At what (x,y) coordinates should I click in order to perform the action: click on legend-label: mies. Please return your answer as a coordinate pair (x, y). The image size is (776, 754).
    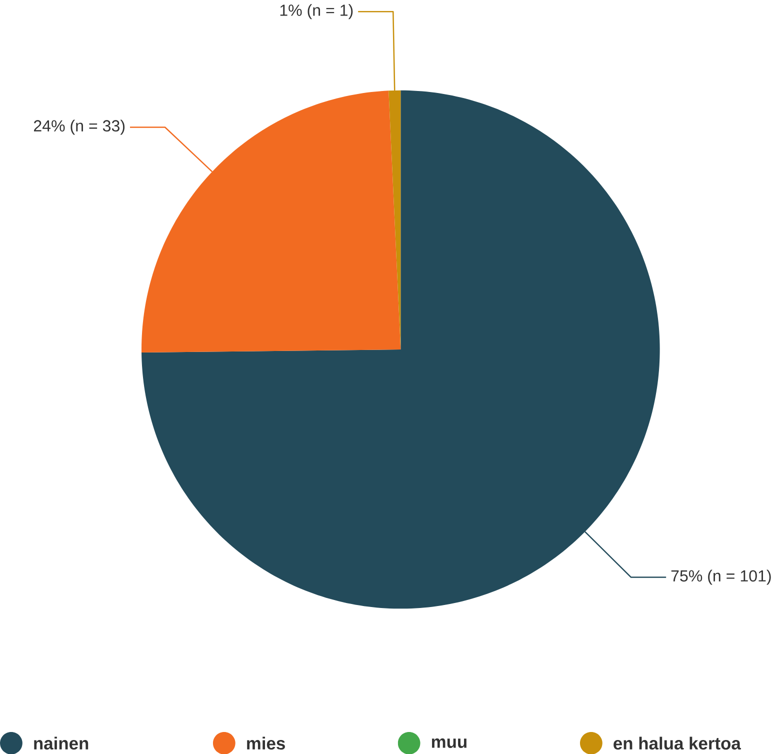
    Looking at the image, I should click on (266, 743).